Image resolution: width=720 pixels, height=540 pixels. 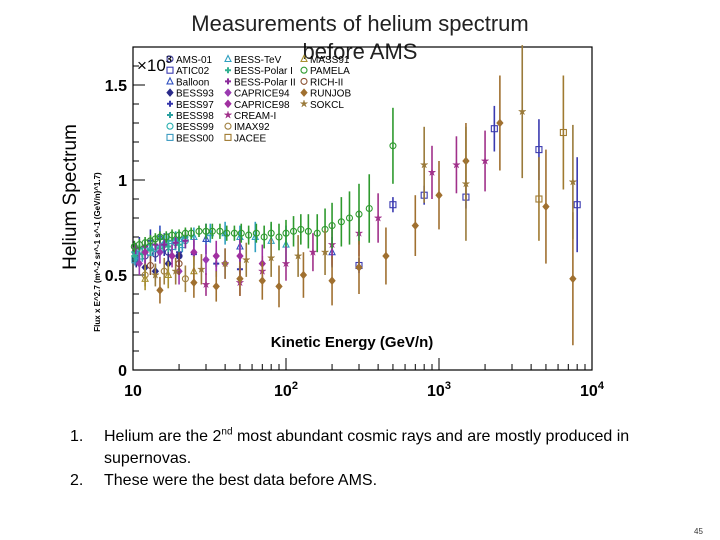 What do you see at coordinates (252, 127) in the screenshot?
I see `legend-label: IMAX92` at bounding box center [252, 127].